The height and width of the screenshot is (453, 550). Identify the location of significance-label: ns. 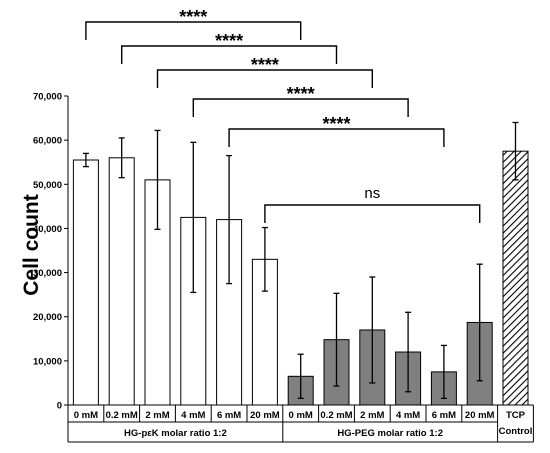
(372, 193).